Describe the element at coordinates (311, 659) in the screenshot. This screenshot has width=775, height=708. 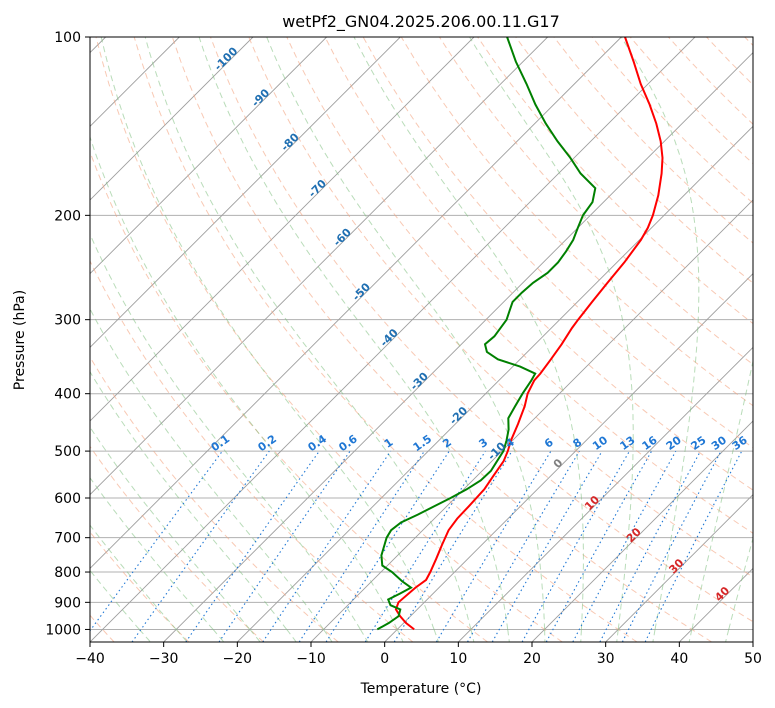
I see `x-tick-label: −10` at that location.